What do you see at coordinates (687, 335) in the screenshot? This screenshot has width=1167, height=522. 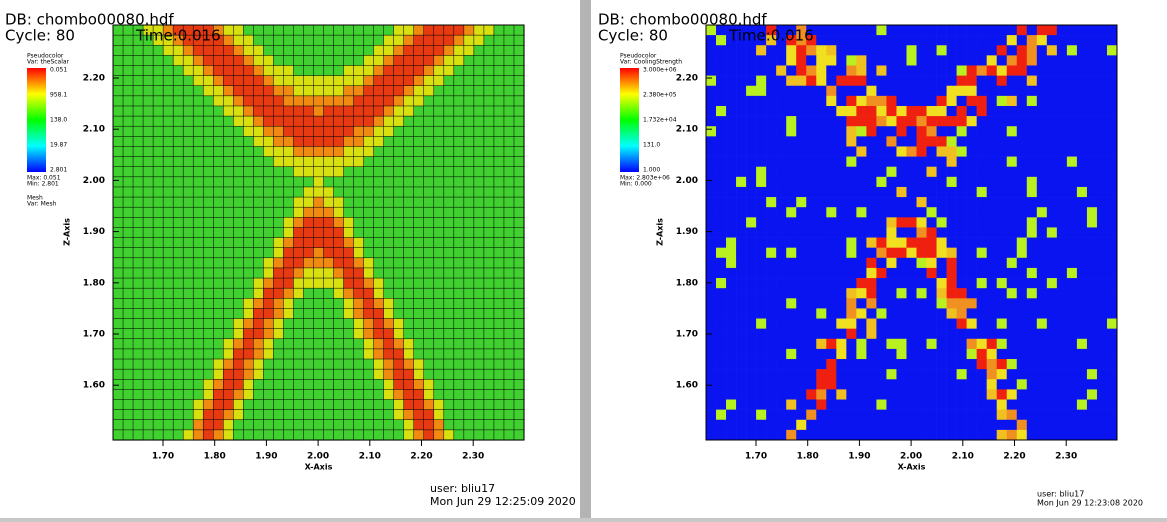 I see `y-tick-label: 1.70` at bounding box center [687, 335].